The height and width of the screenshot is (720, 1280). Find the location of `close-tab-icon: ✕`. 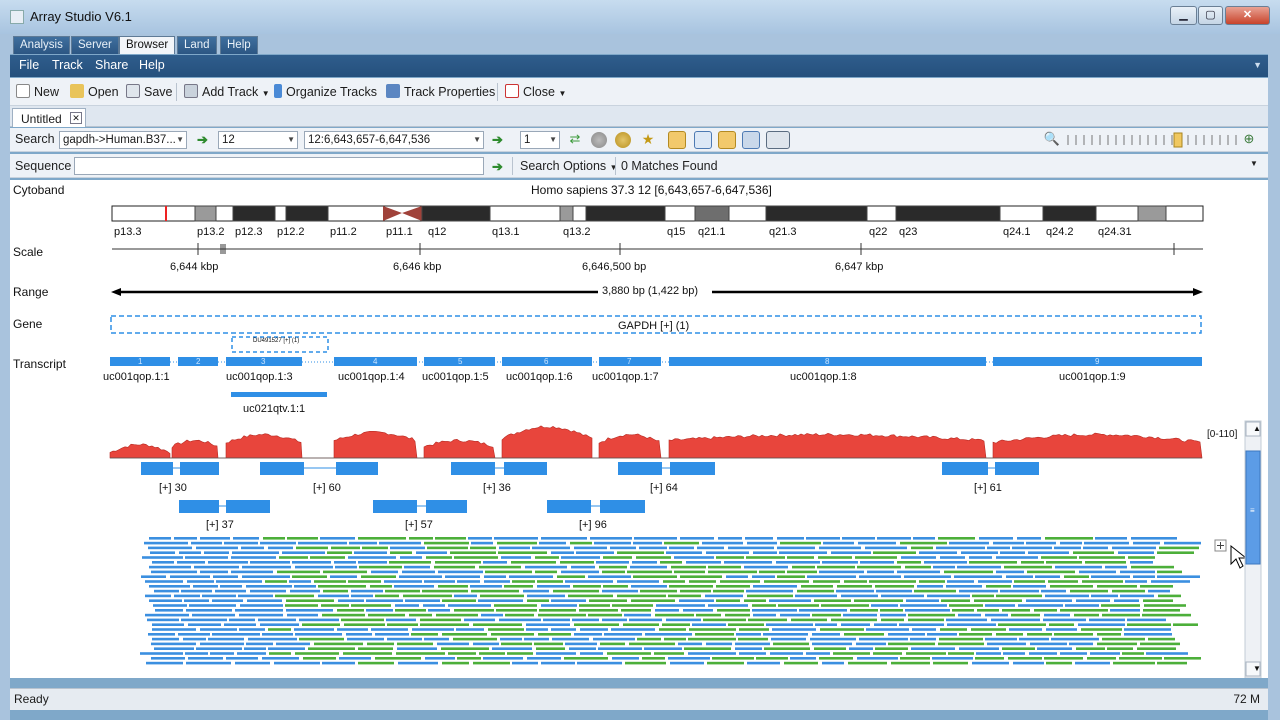

close-tab-icon: ✕ is located at coordinates (76, 118).